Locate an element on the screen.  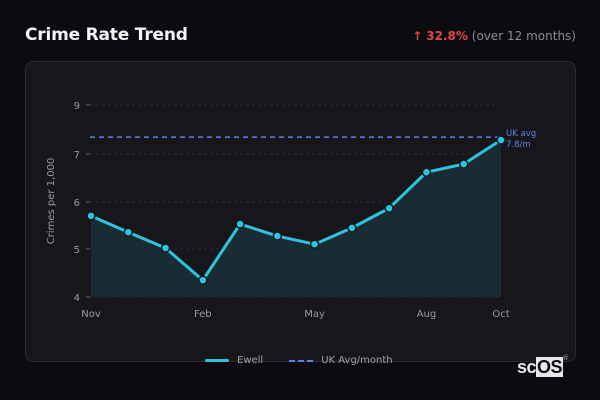
svg-text: Aug is located at coordinates (427, 314).